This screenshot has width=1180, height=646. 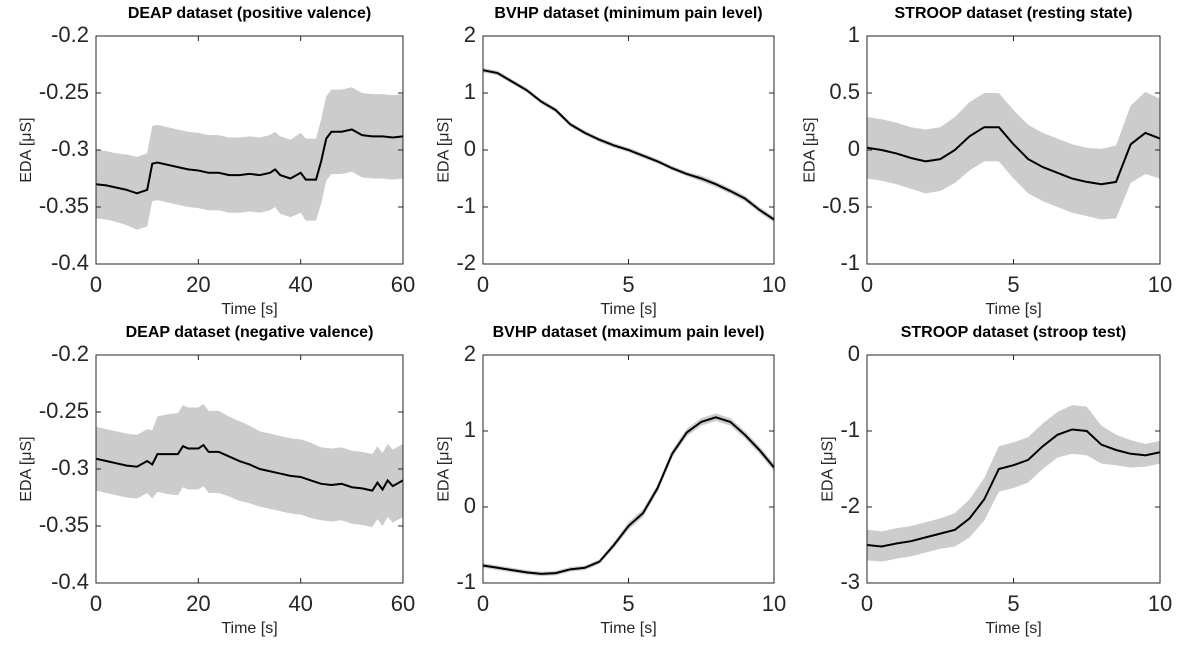 What do you see at coordinates (250, 332) in the screenshot?
I see `subplot-title: DEAP dataset (negative valence)` at bounding box center [250, 332].